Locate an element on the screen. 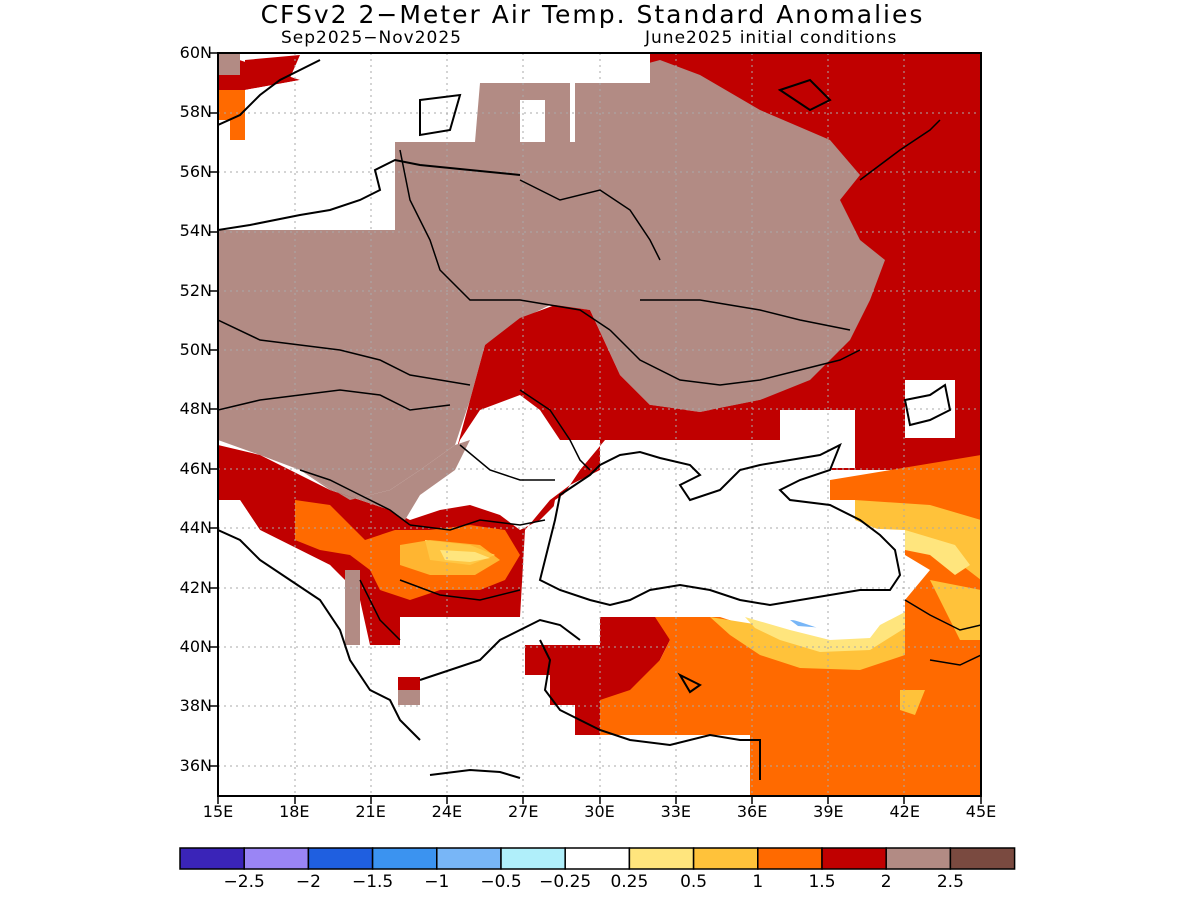  lat-label: 58N is located at coordinates (195, 112).